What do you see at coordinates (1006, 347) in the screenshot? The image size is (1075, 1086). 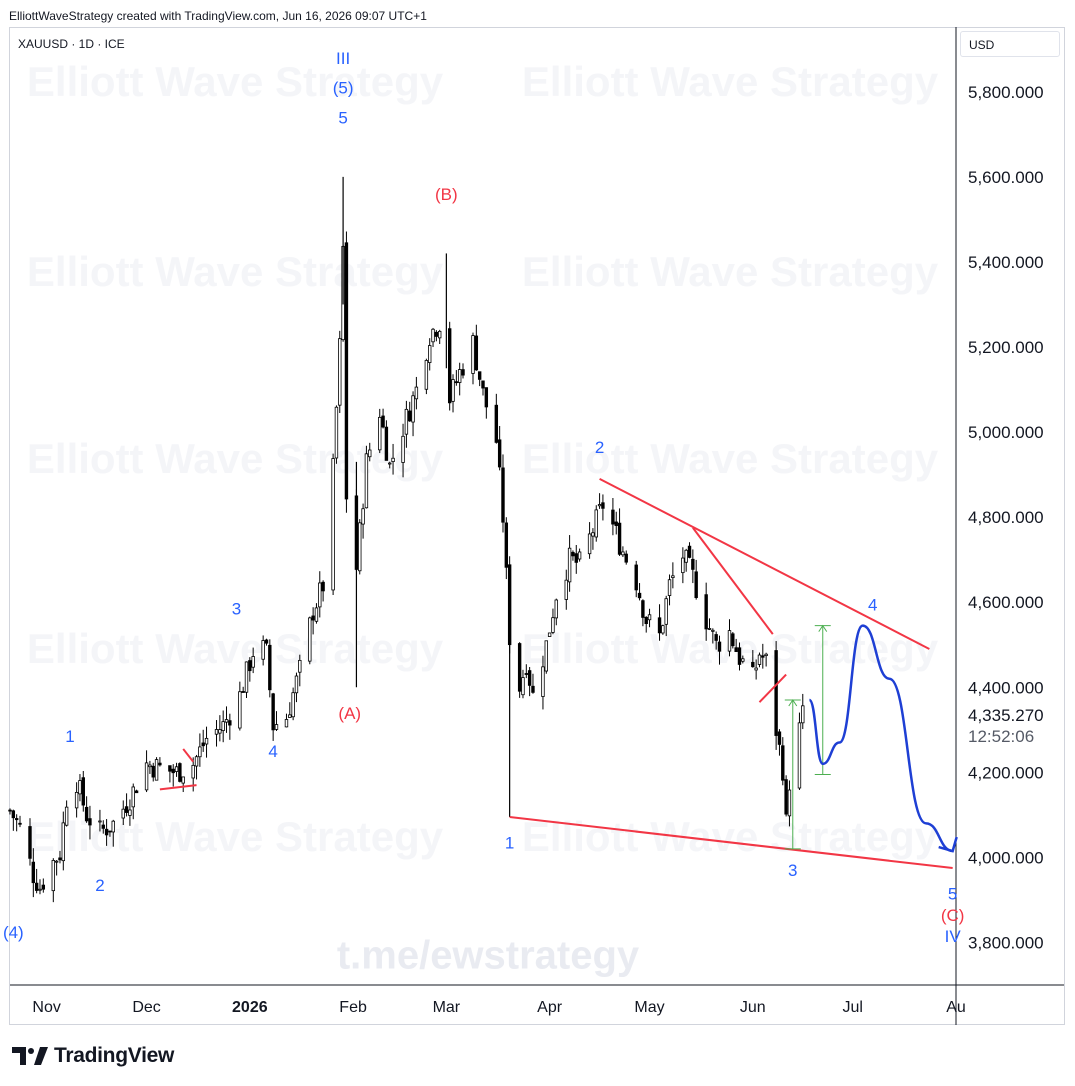 I see `price-tick-label: 5,200.000` at bounding box center [1006, 347].